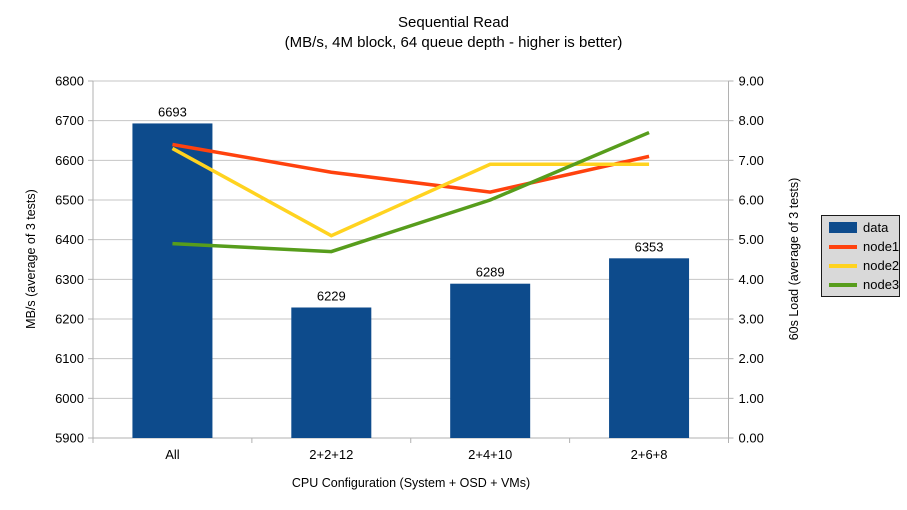  What do you see at coordinates (751, 239) in the screenshot?
I see `right-axis-tick-label: 5.00` at bounding box center [751, 239].